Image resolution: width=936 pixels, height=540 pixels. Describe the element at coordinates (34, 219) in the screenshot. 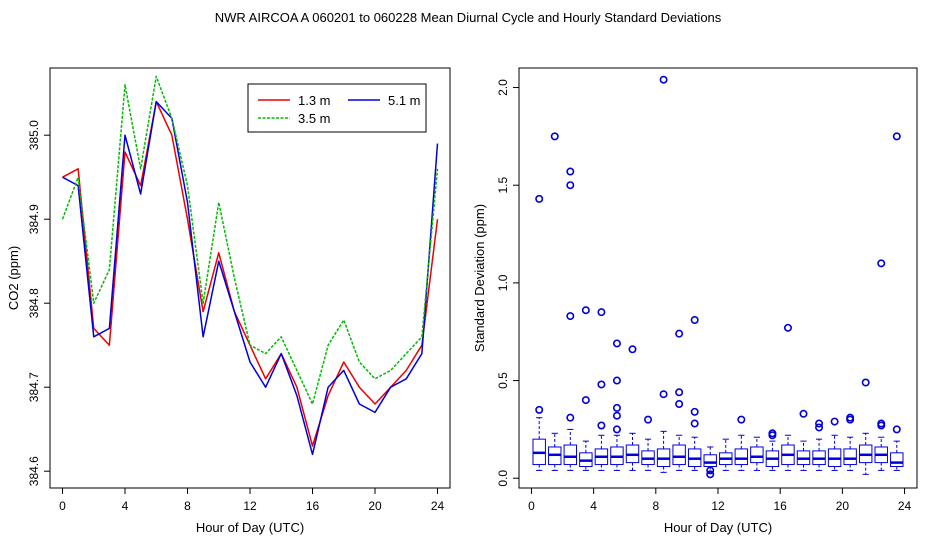

I see `left-y-tick-label: 384.9` at that location.